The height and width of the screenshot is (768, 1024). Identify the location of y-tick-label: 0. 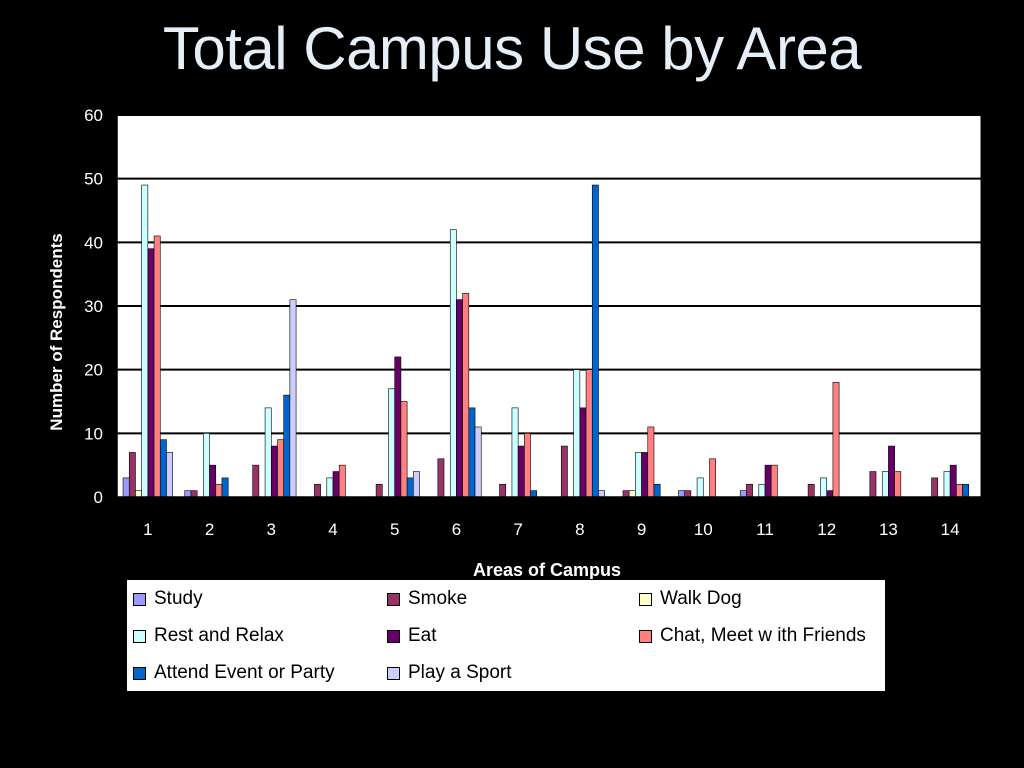
(98, 497).